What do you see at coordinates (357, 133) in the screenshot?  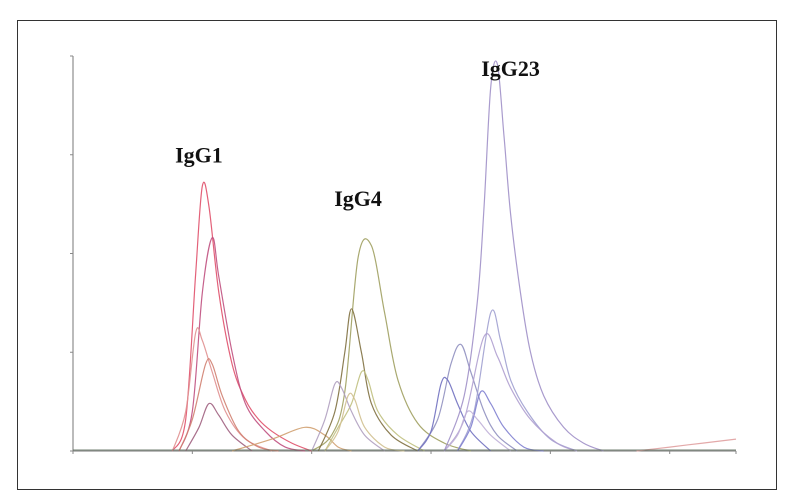 I see `peak-labels: IgG1 IgG4 IgG23` at bounding box center [357, 133].